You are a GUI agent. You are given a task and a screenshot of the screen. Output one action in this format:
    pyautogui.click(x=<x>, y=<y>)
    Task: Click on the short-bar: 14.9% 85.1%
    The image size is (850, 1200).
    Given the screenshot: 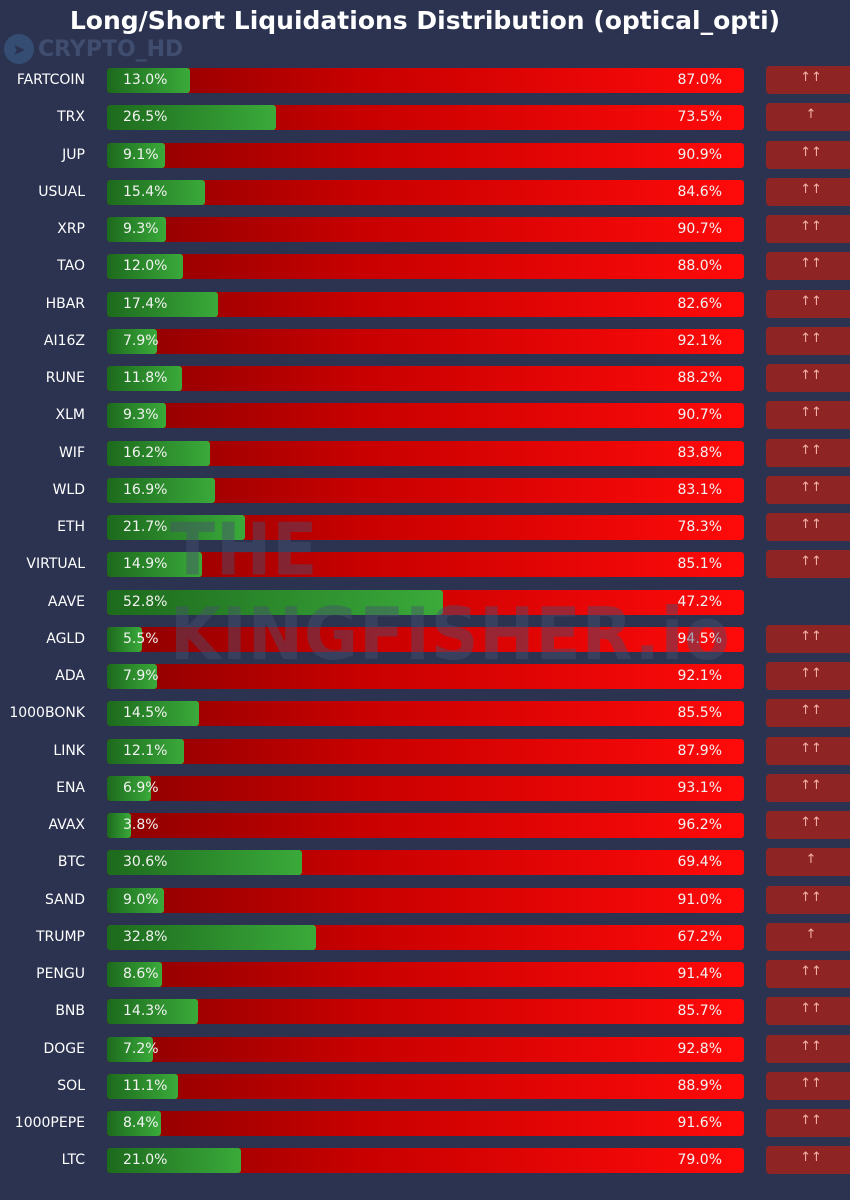 What is the action you would take?
    pyautogui.click(x=425, y=565)
    